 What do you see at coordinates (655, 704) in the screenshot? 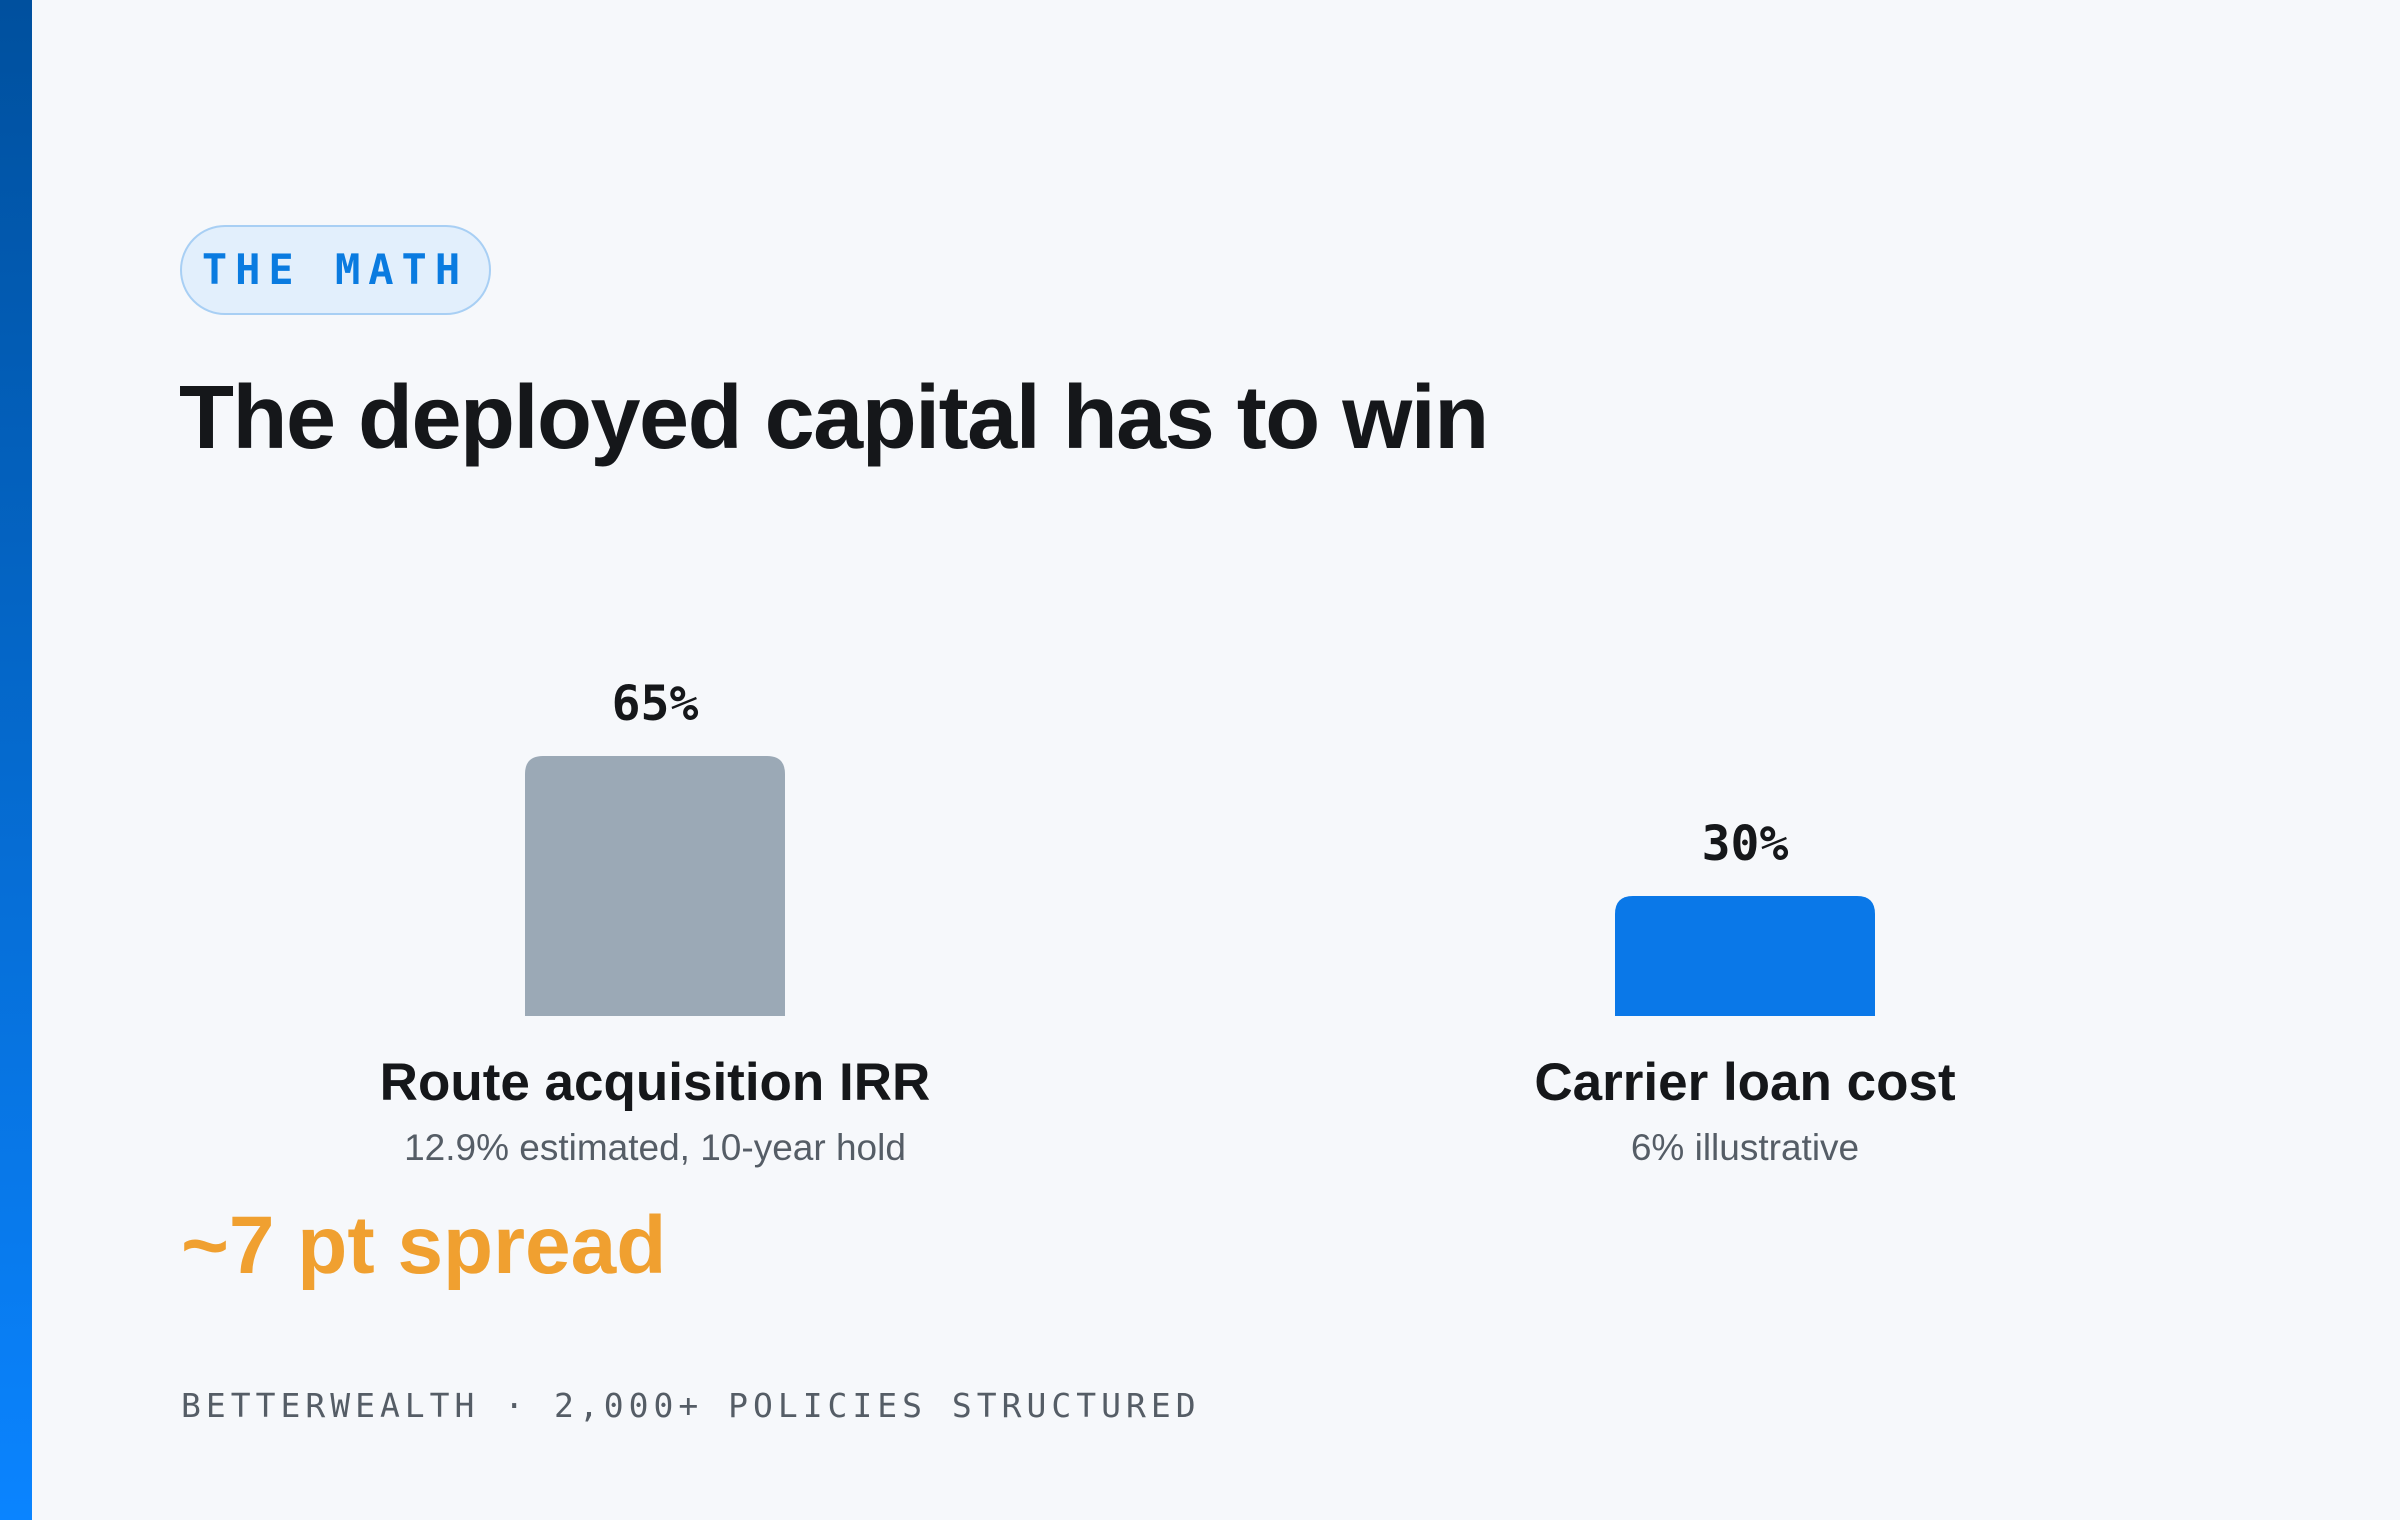
I see `value-label: 65%` at bounding box center [655, 704].